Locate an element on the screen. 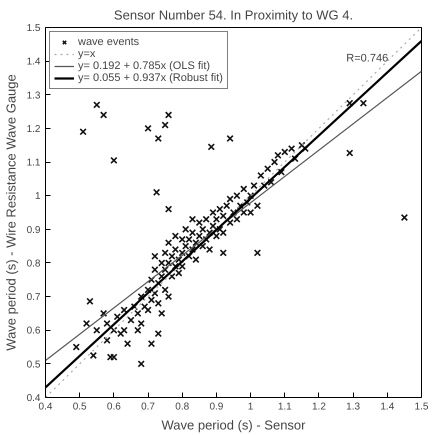 The height and width of the screenshot is (435, 433). x-tick-label: 0.9 is located at coordinates (216, 407).